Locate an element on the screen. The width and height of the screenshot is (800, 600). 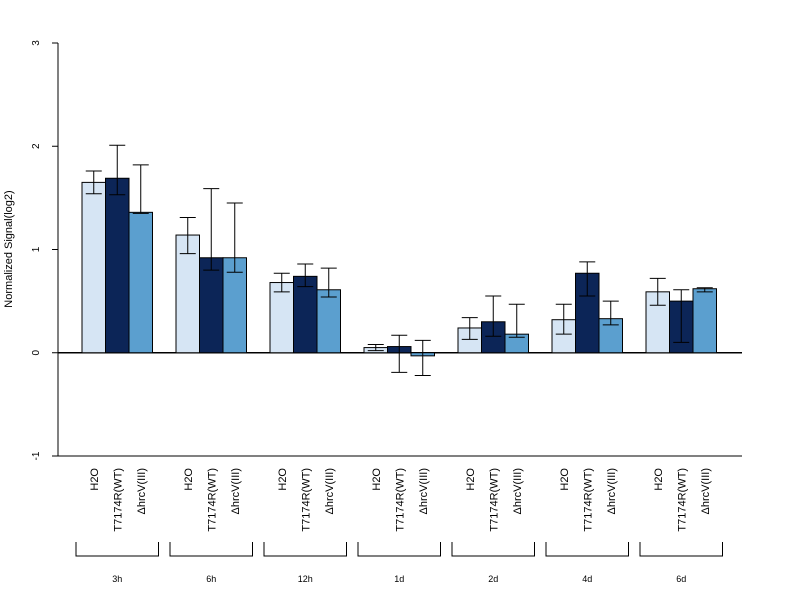
group-label: 3h is located at coordinates (117, 579).